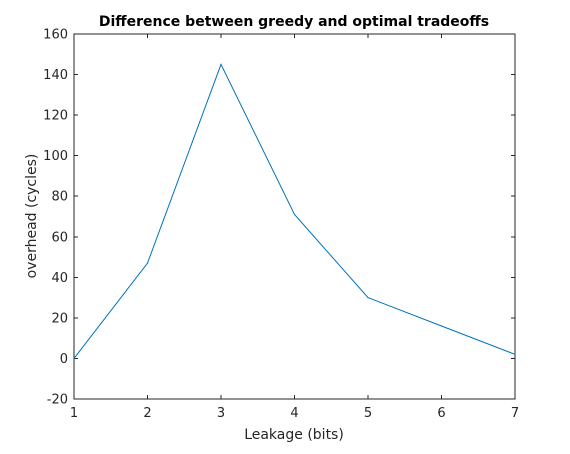  Describe the element at coordinates (221, 413) in the screenshot. I see `x-tick-label: 3` at that location.